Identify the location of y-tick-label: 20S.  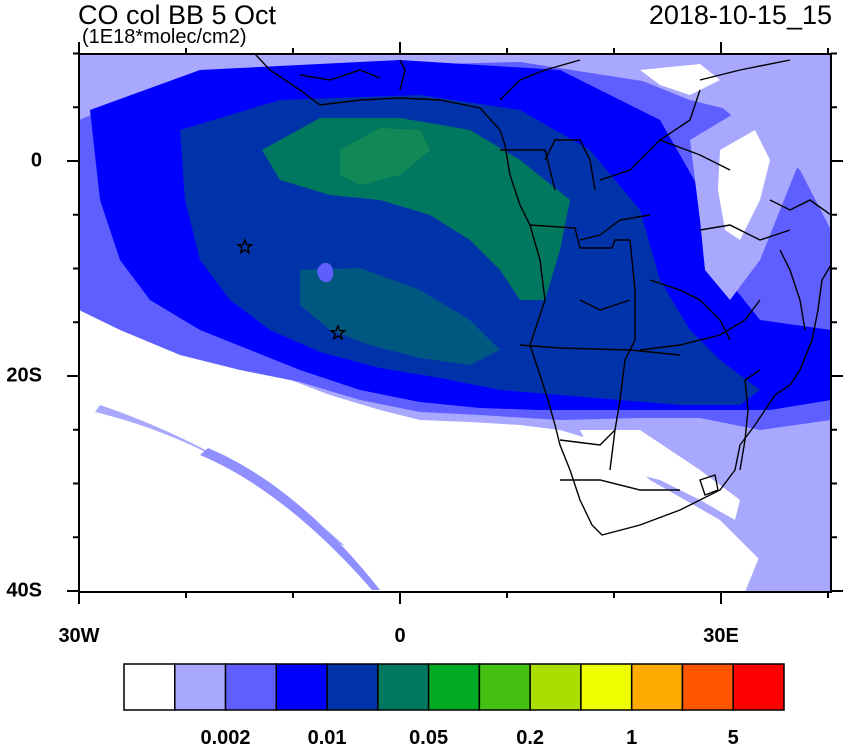
(24, 375).